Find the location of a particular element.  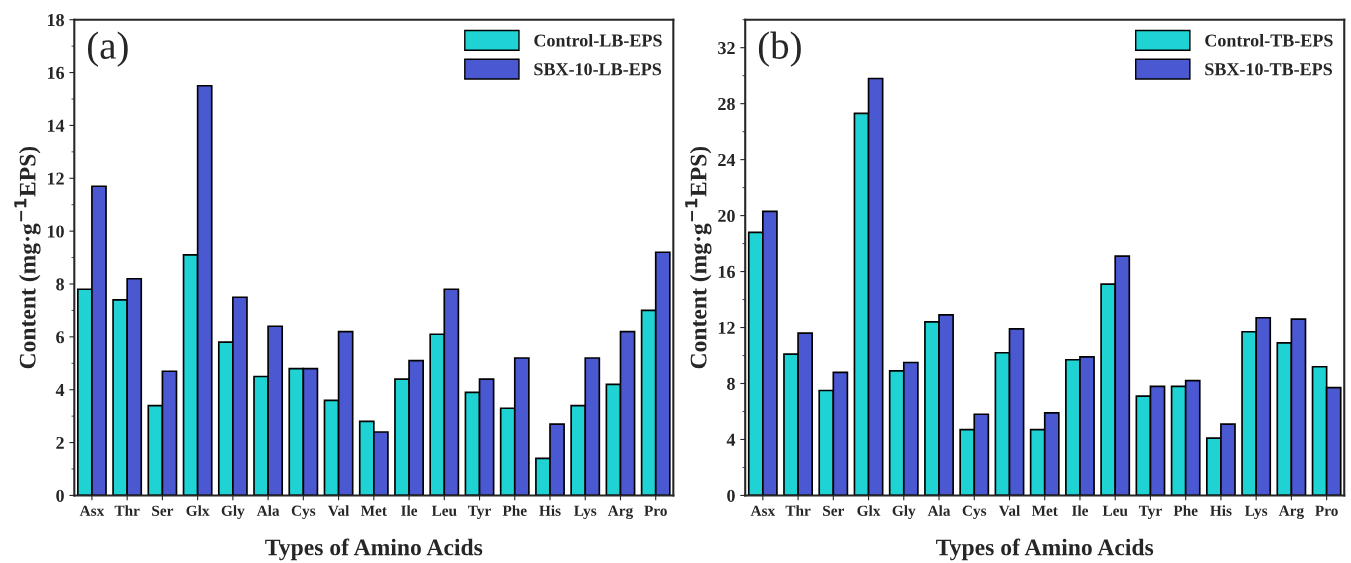

legend-label: SBX-10-LB-EPS is located at coordinates (598, 69).